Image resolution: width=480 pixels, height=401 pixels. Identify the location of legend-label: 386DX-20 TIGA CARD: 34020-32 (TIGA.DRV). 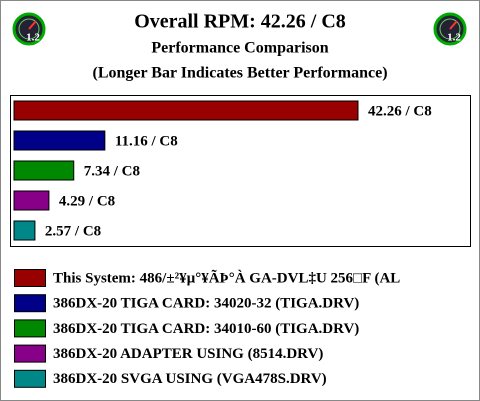
(206, 304).